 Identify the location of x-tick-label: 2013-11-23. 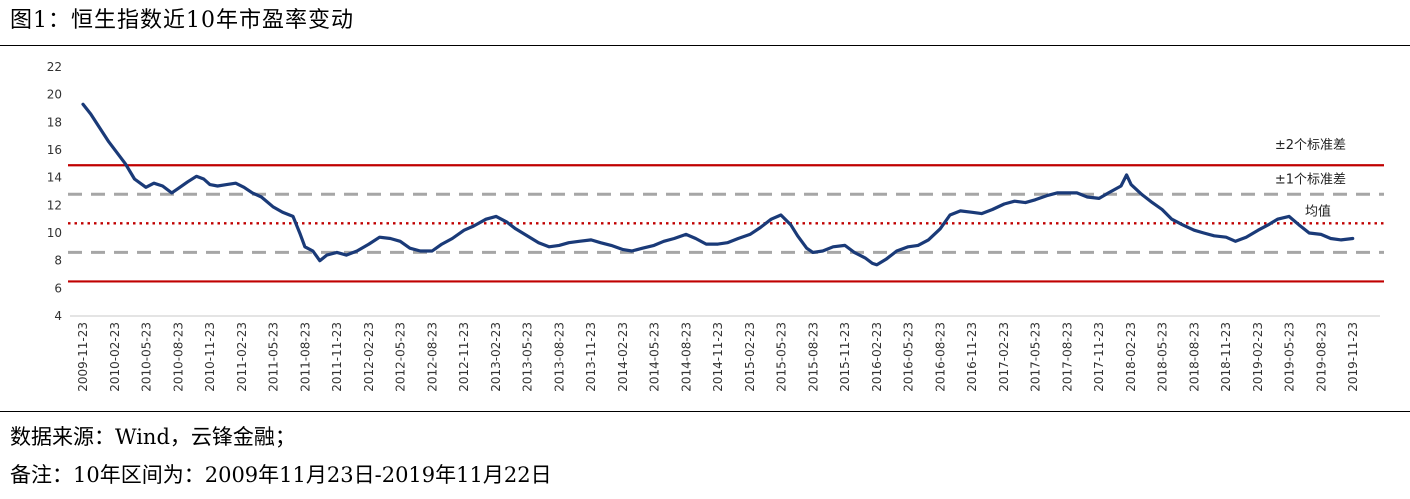
(591, 357).